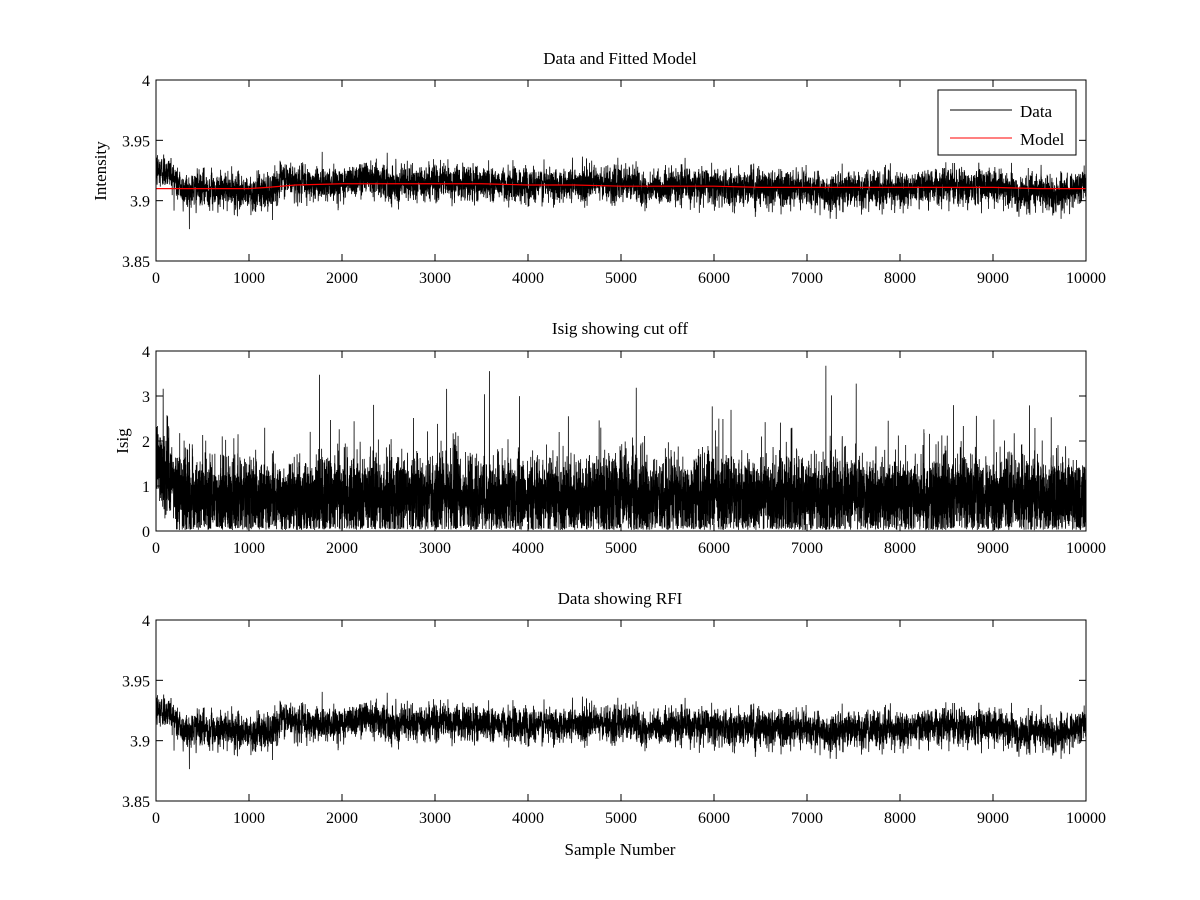 The image size is (1200, 900). Describe the element at coordinates (146, 442) in the screenshot. I see `y-tick-label: 2` at that location.